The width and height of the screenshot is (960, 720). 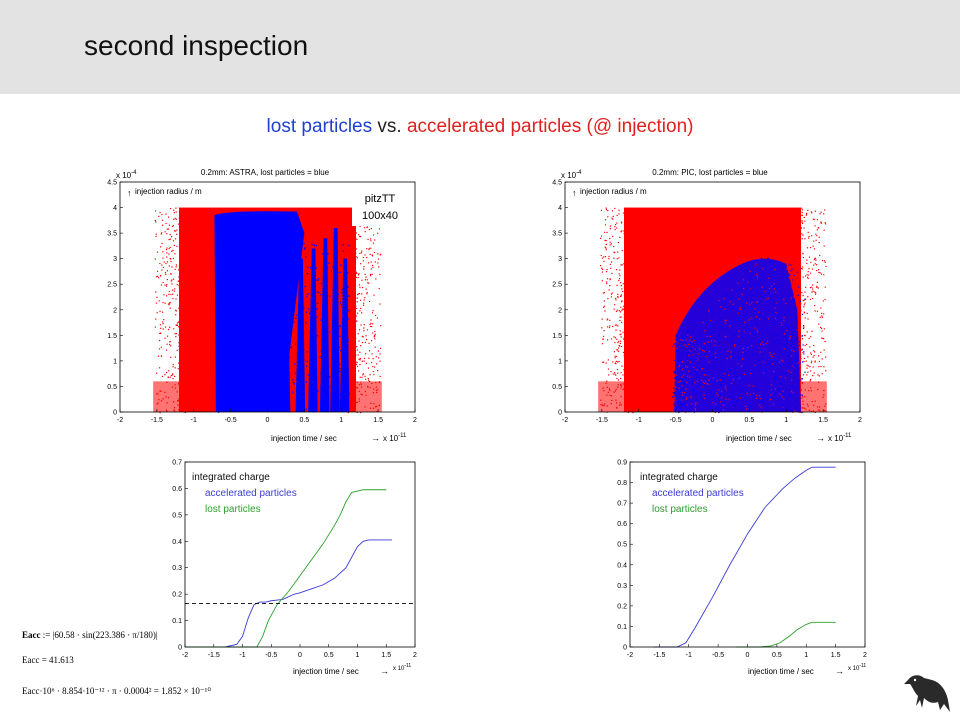 I want to click on y-tick-label: 1.5, so click(x=112, y=336).